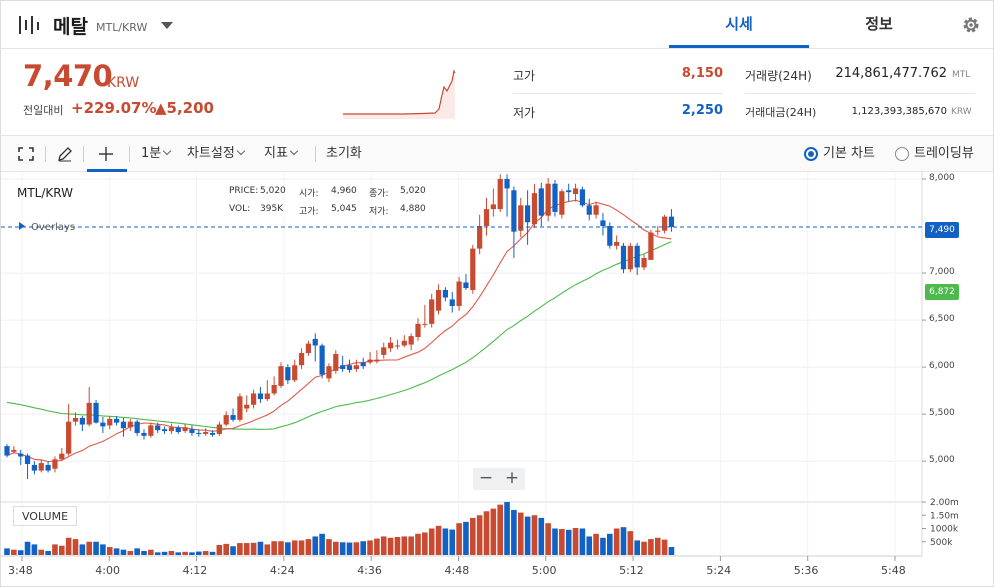  Describe the element at coordinates (273, 191) in the screenshot. I see `info-price: 5,020` at that location.